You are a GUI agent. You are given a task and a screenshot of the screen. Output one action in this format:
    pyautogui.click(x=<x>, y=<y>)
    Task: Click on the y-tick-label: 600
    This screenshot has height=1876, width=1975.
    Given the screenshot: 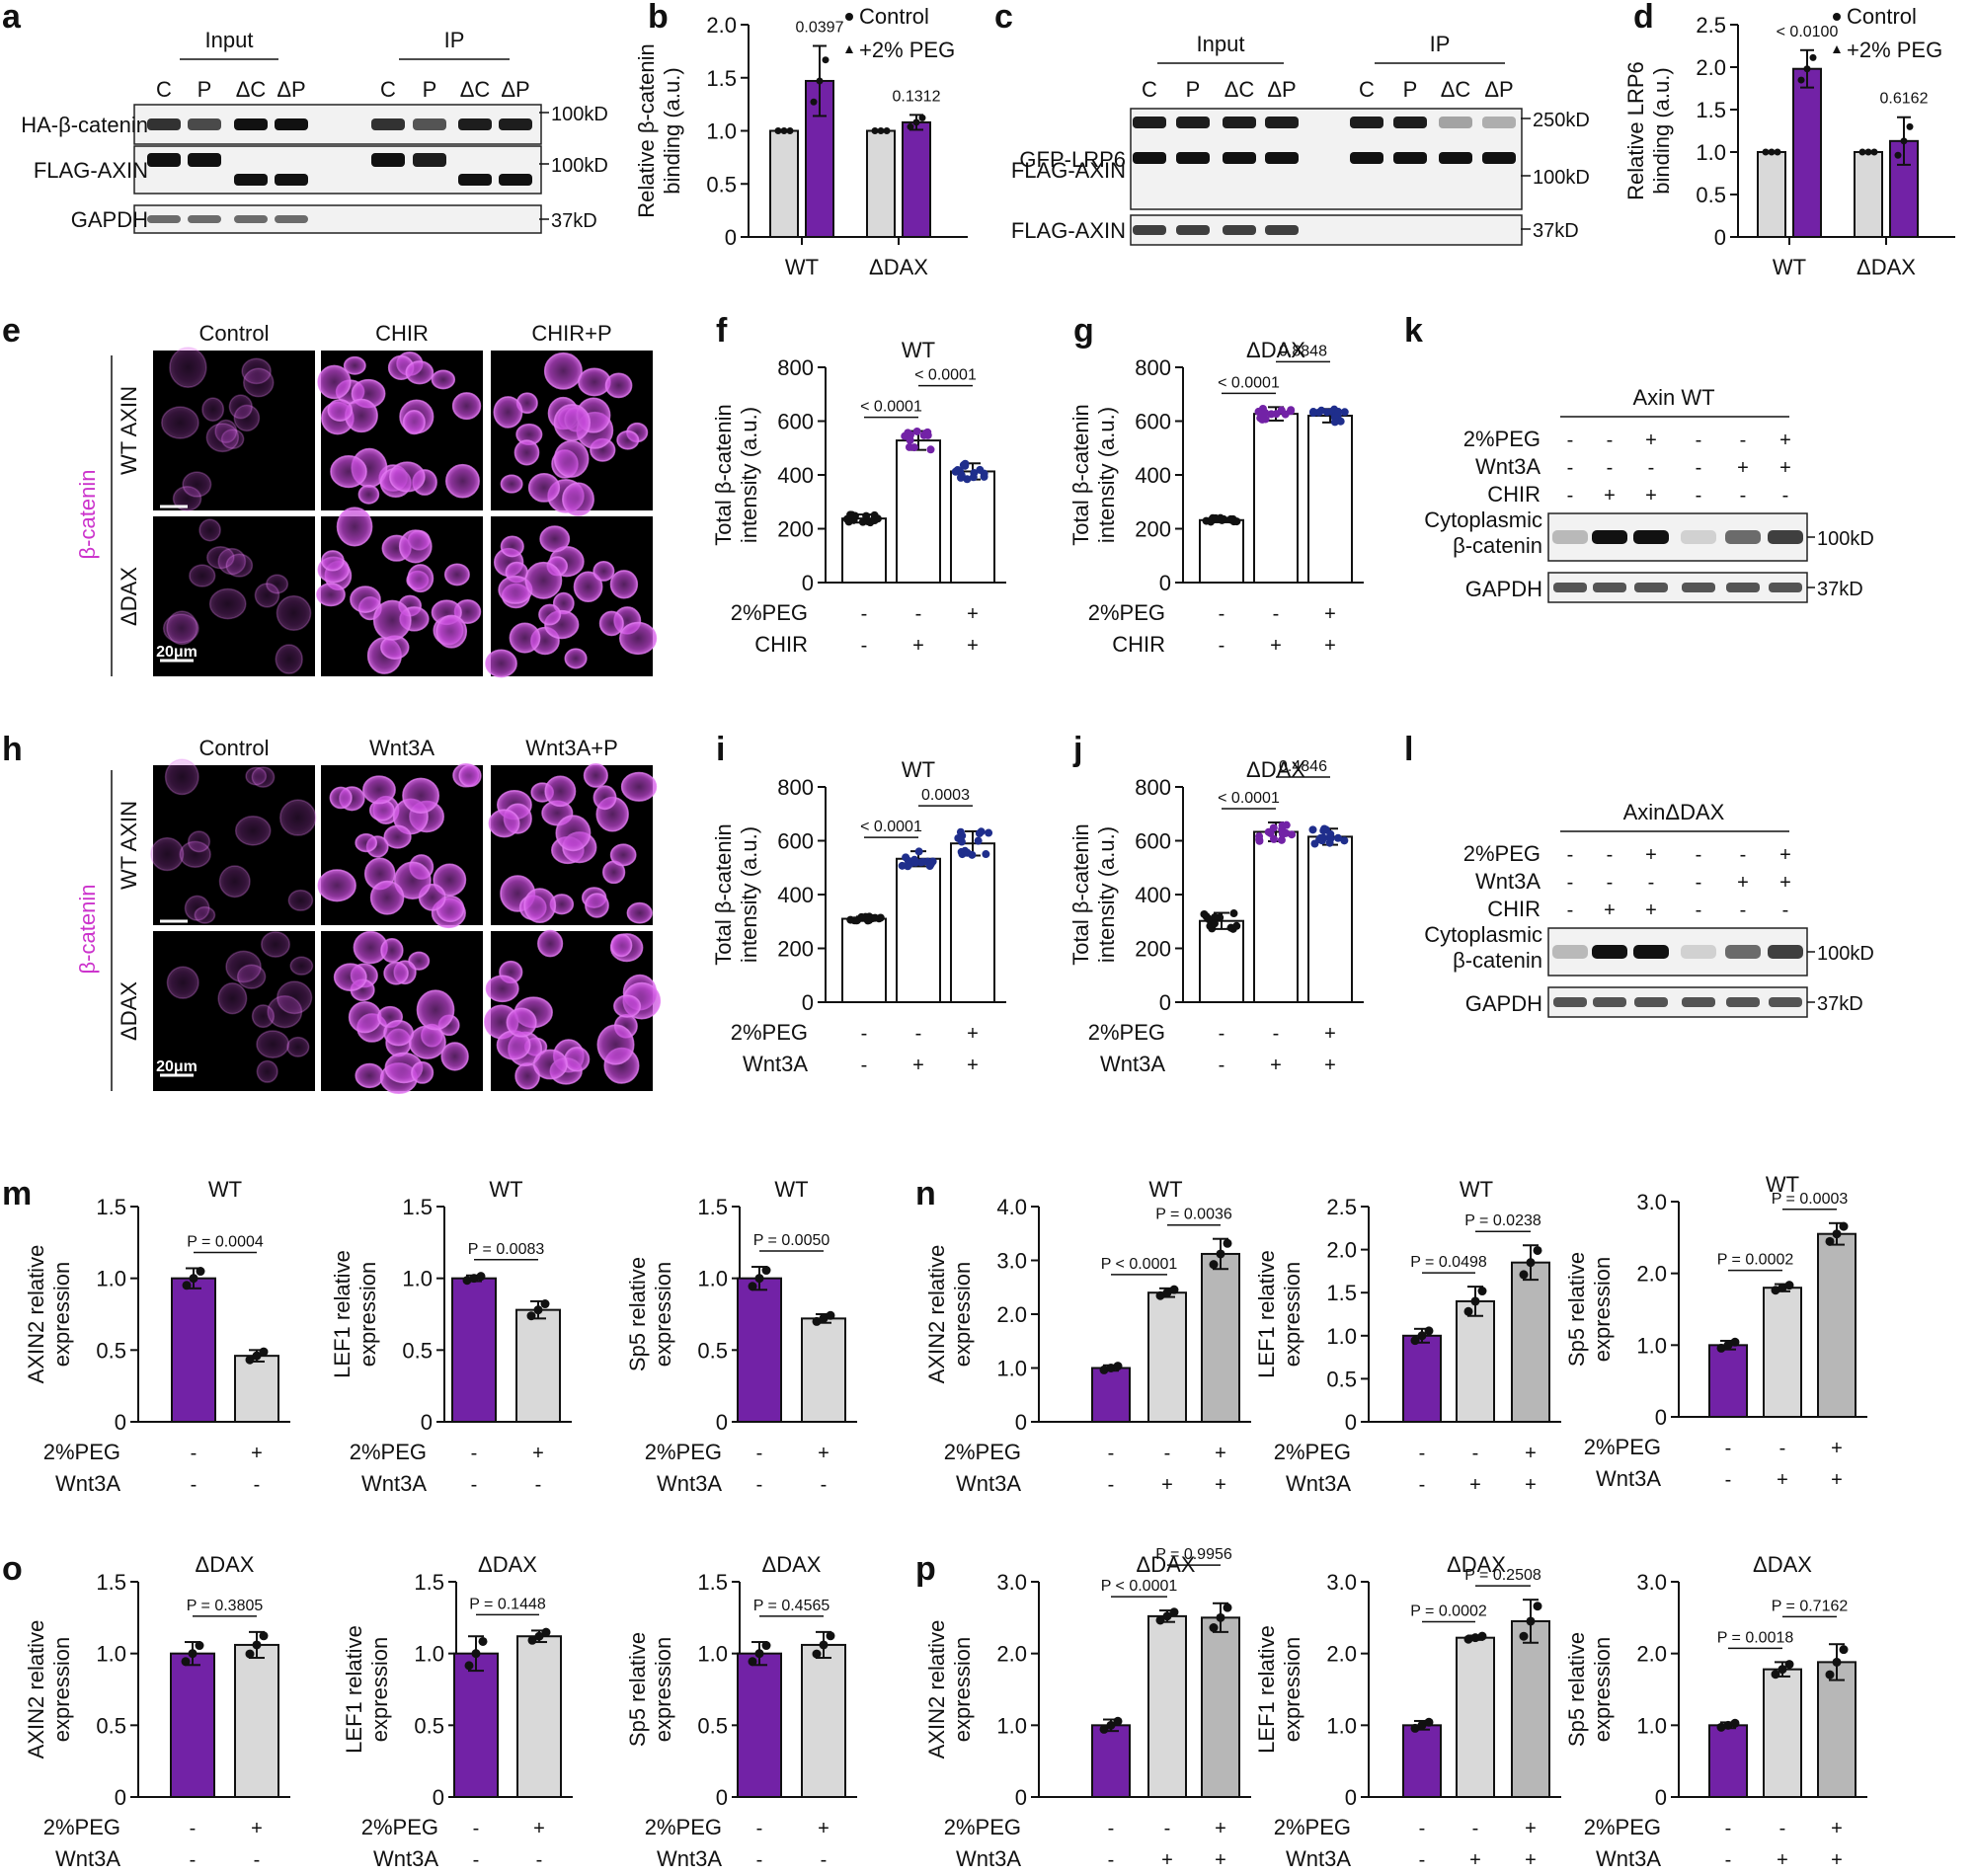 What is the action you would take?
    pyautogui.click(x=796, y=422)
    